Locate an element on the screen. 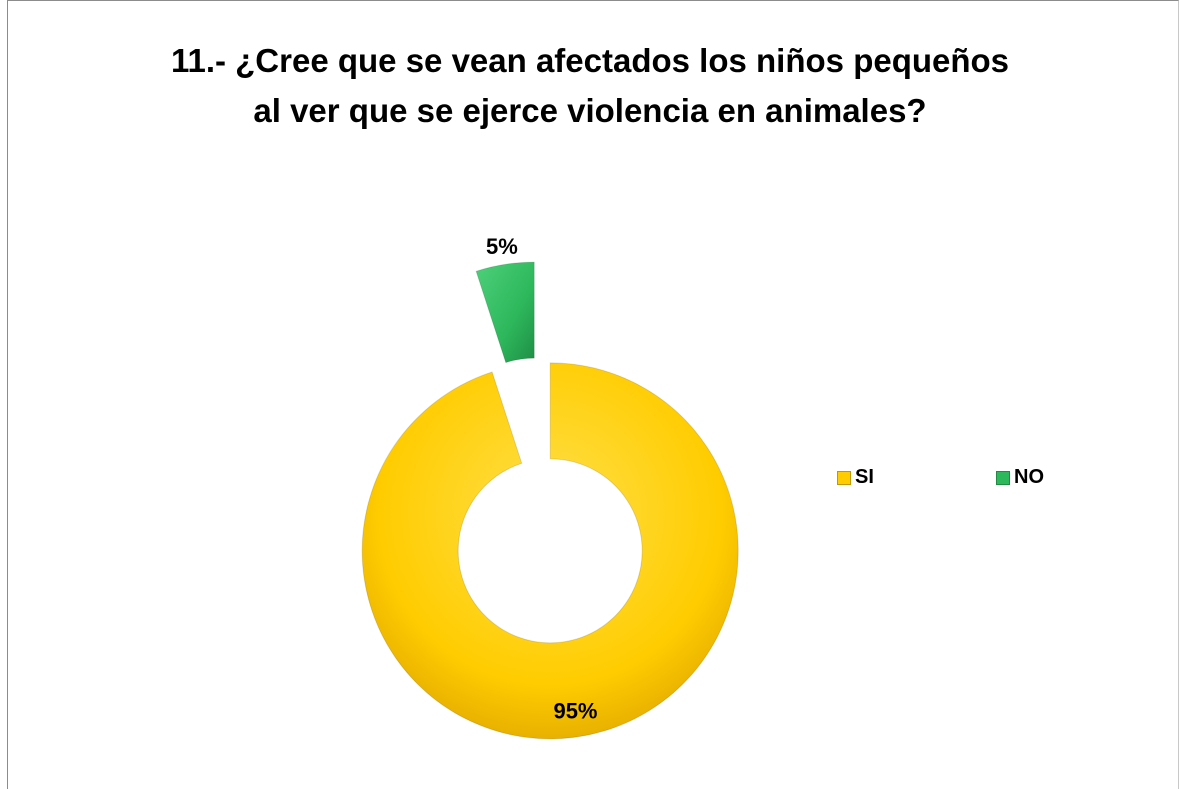 This screenshot has width=1180, height=789. slice-no is located at coordinates (505, 312).